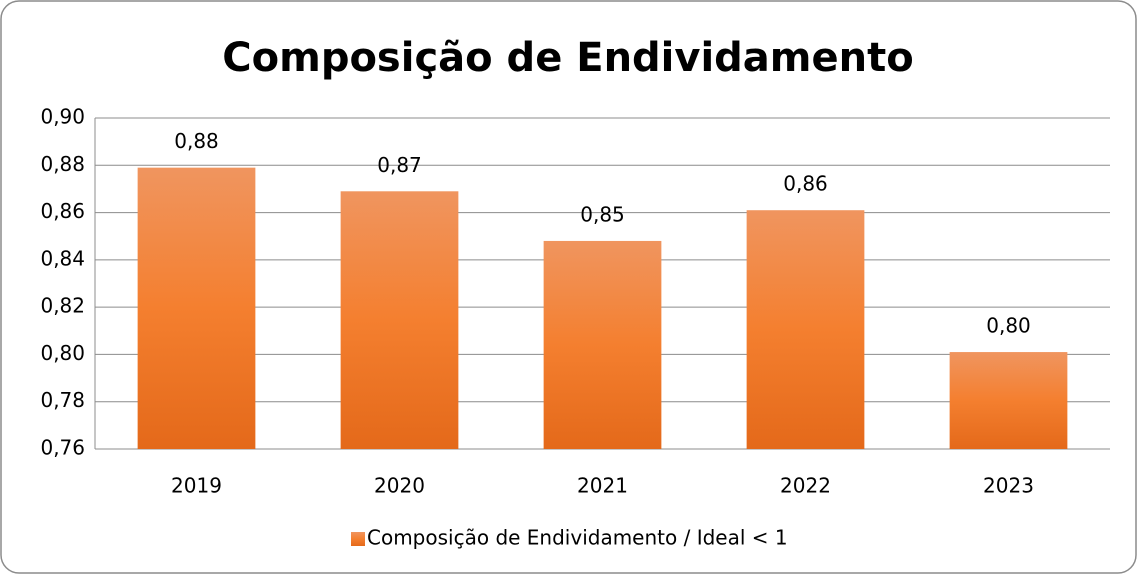 This screenshot has height=574, width=1137. What do you see at coordinates (1008, 486) in the screenshot?
I see `x-tick-label: 2023` at bounding box center [1008, 486].